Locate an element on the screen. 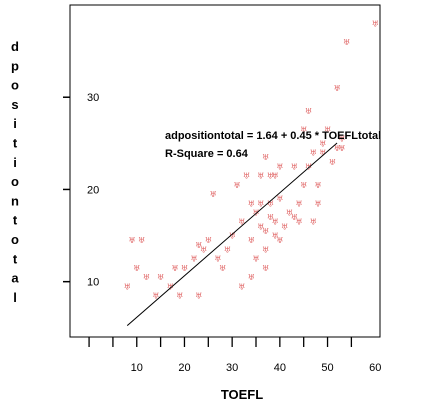  x-axis-title: TOEFL is located at coordinates (242, 394).